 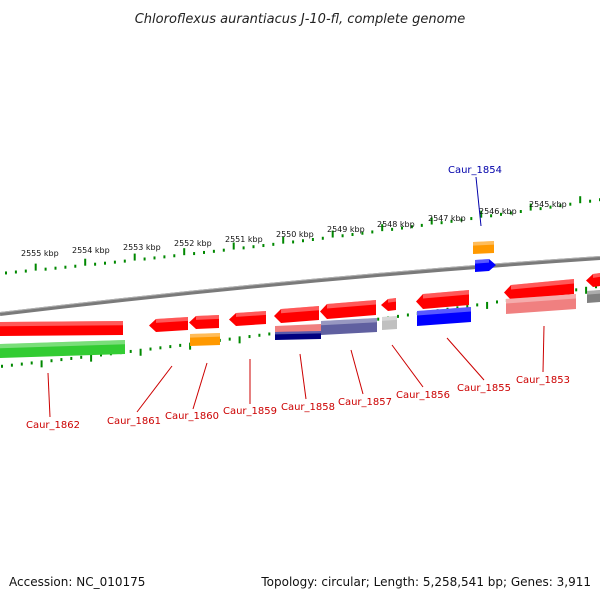 What do you see at coordinates (482, 261) in the screenshot?
I see `gene-caur-1854-blue-shine` at bounding box center [482, 261].